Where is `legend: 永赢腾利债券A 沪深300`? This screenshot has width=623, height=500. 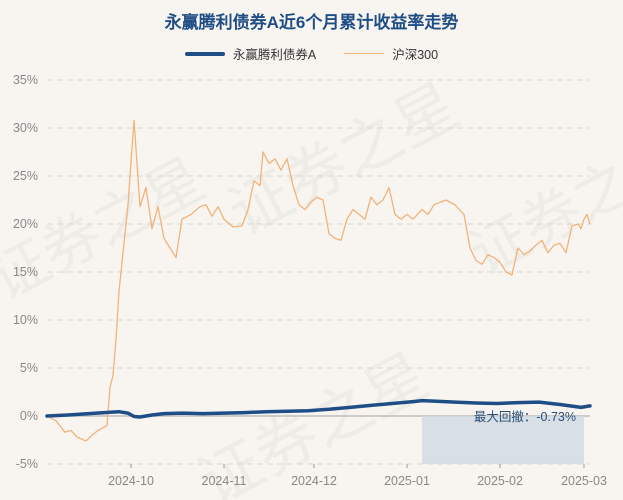 legend: 永赢腾利债券A 沪深300 is located at coordinates (311, 53).